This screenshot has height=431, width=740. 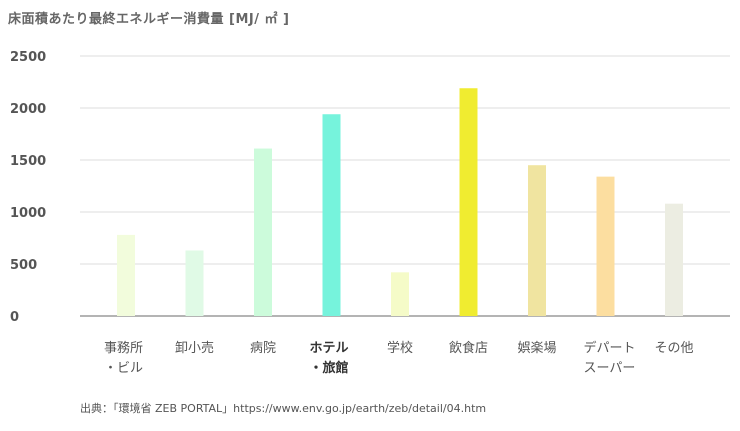 What do you see at coordinates (123, 348) in the screenshot?
I see `x-tick-label: 事務所` at bounding box center [123, 348].